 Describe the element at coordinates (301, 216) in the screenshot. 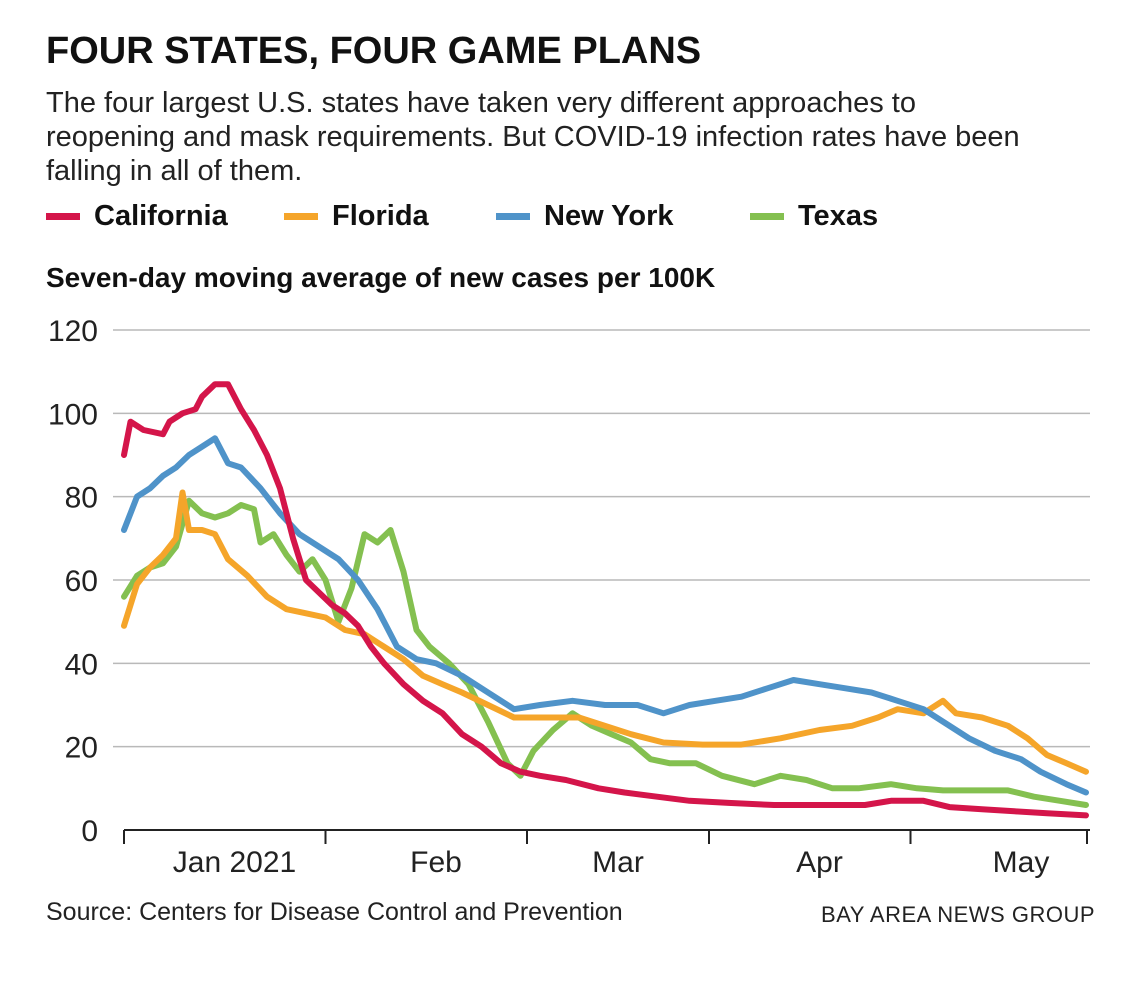

I see `legend-swatch-florida` at that location.